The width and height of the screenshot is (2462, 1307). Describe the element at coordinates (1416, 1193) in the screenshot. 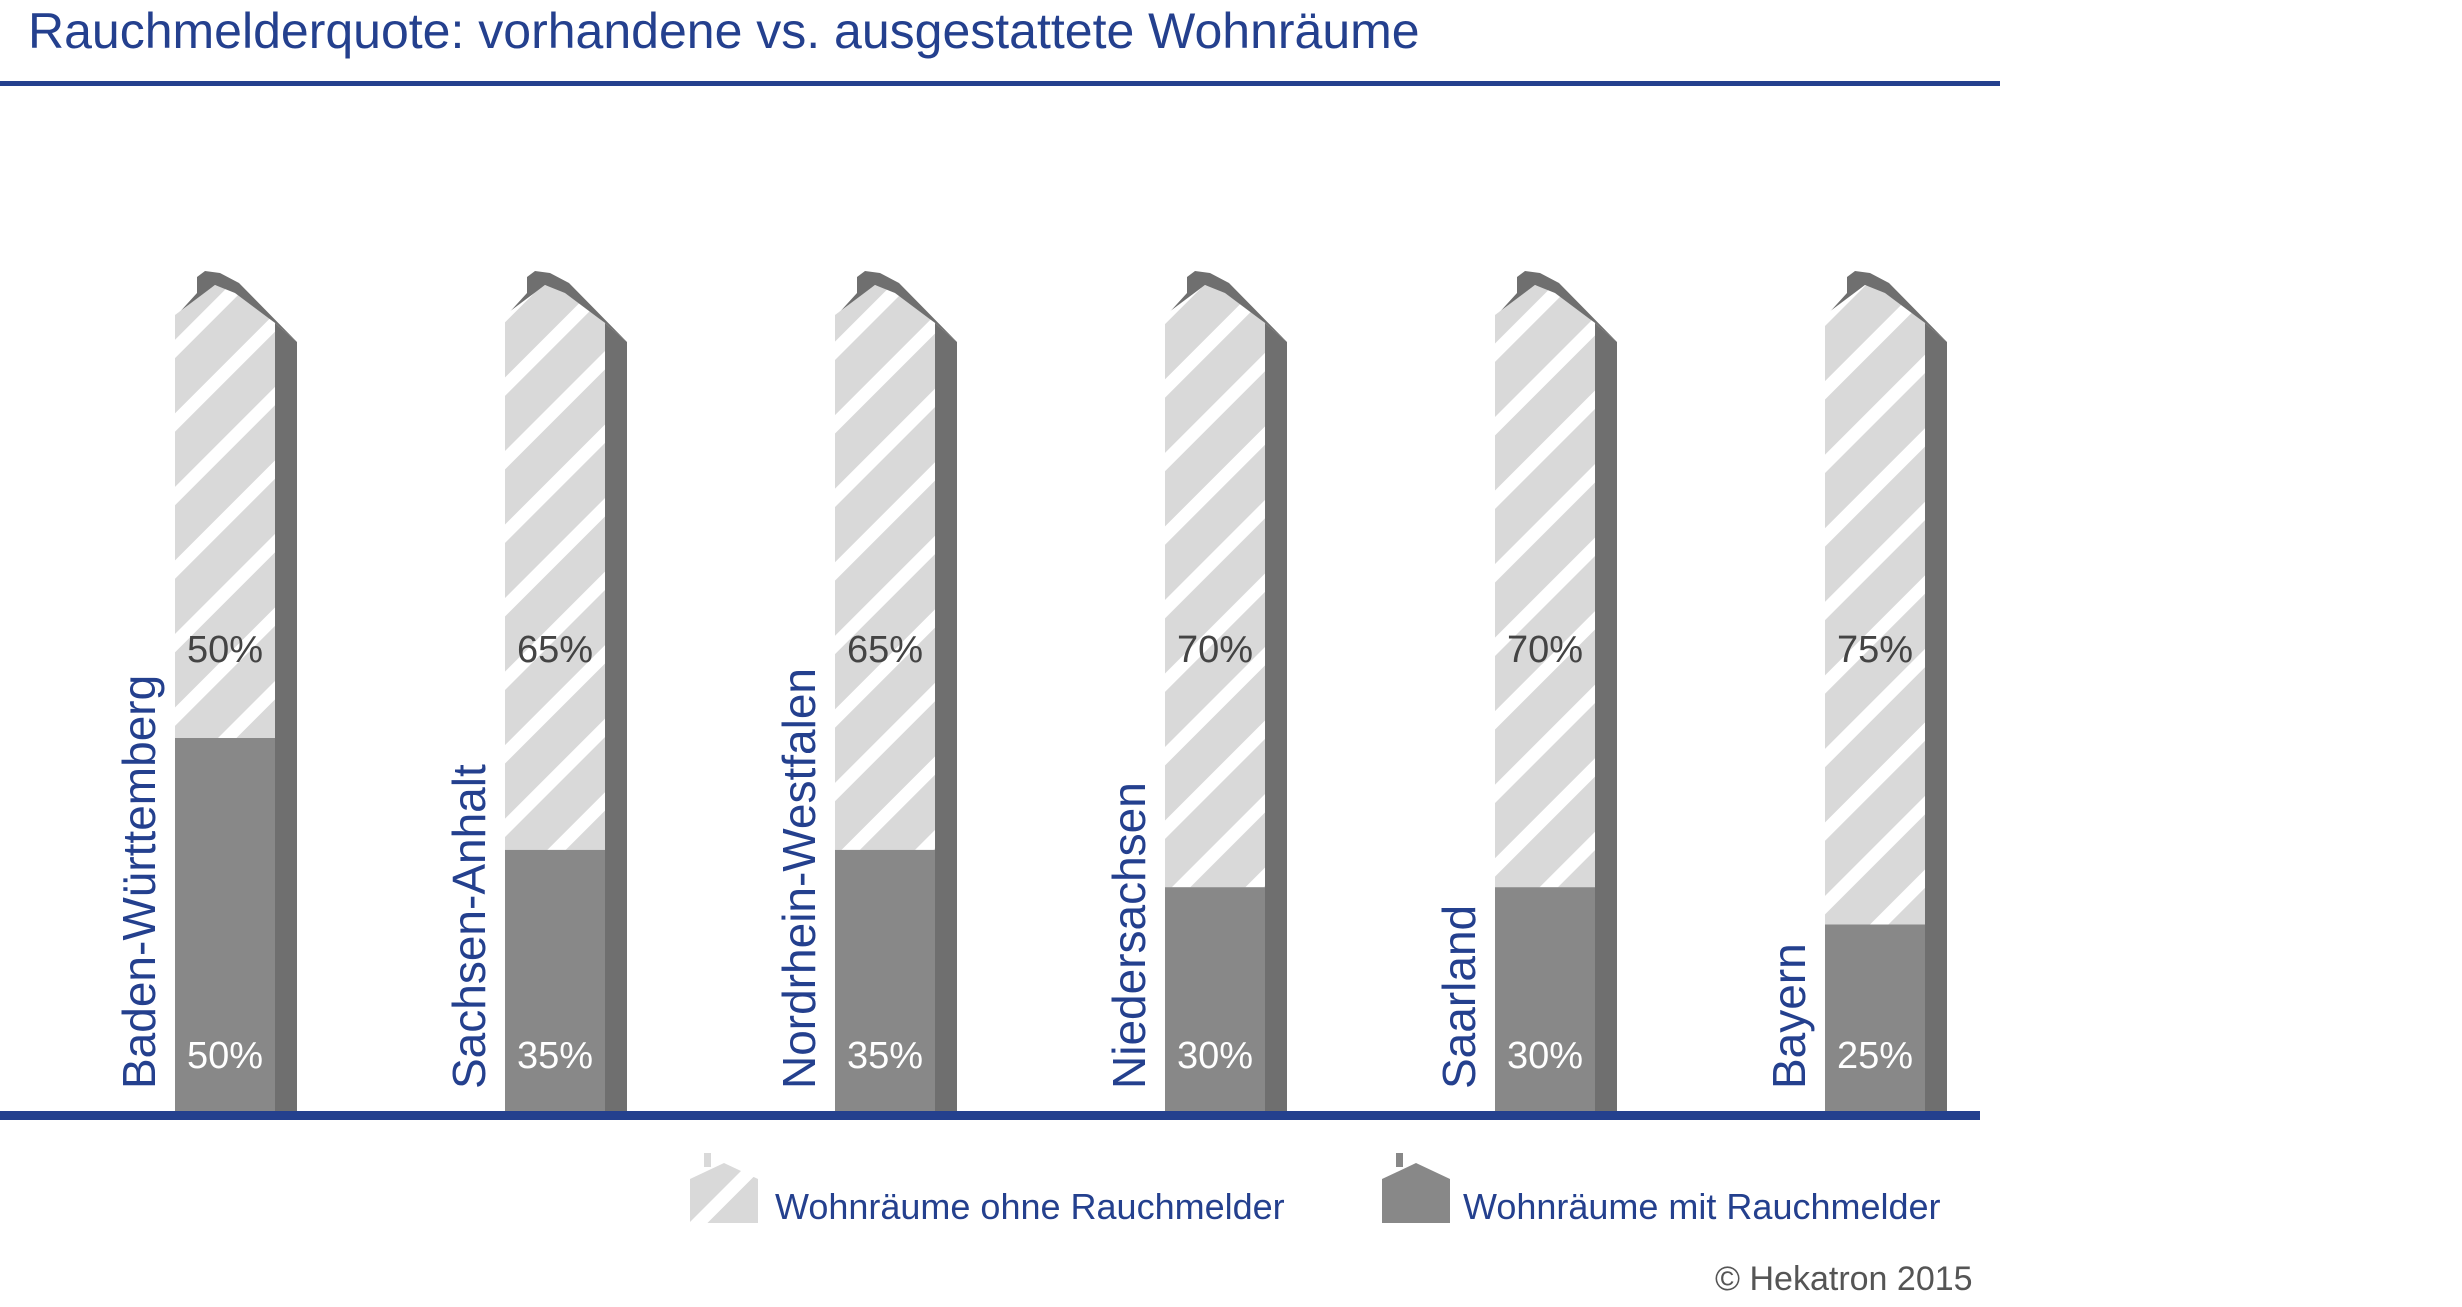

I see `legend-icon-mit` at that location.